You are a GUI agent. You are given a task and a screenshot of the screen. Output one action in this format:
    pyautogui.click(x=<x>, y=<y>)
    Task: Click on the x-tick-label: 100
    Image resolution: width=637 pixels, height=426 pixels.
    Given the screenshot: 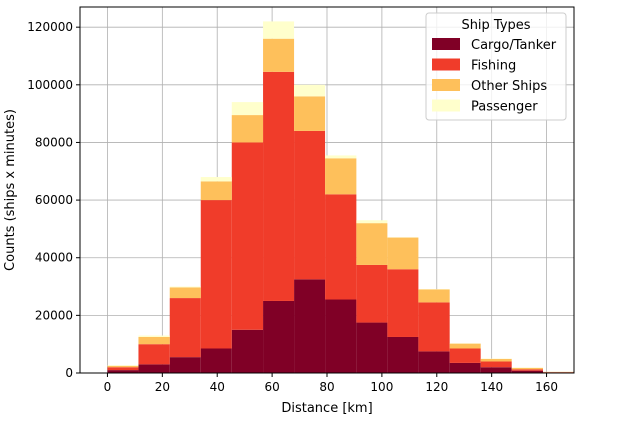 What is the action you would take?
    pyautogui.click(x=381, y=387)
    